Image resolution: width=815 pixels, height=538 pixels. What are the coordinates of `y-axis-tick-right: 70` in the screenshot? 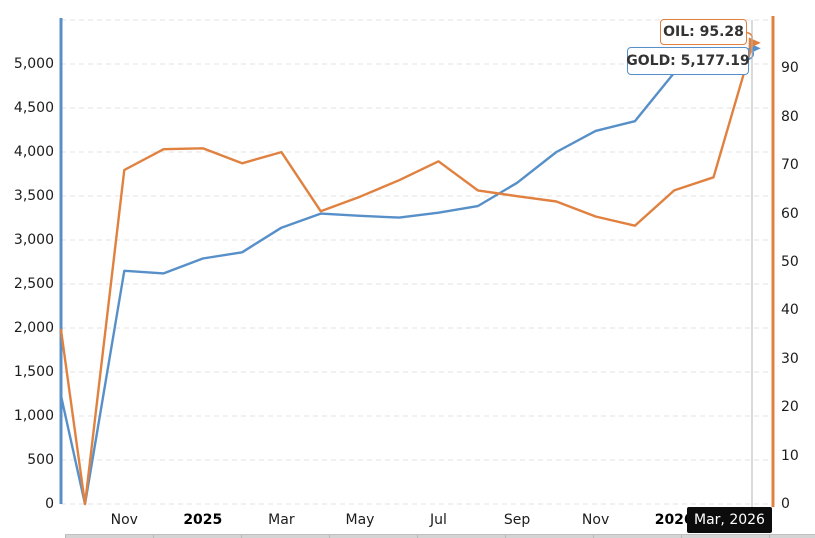 It's located at (790, 165).